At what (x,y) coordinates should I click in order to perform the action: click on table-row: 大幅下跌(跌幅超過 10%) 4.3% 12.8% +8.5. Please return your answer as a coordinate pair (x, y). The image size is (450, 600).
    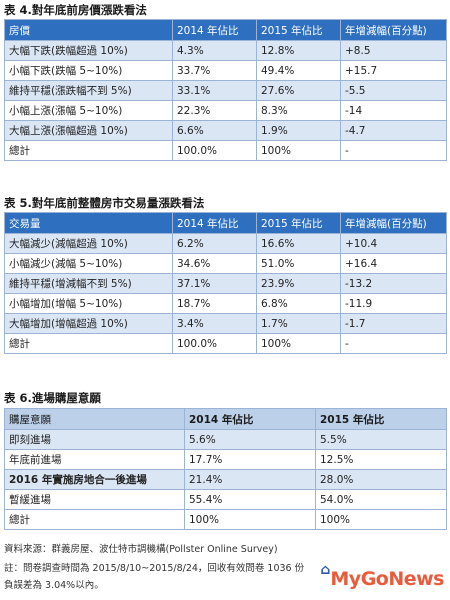
    Looking at the image, I should click on (225, 50).